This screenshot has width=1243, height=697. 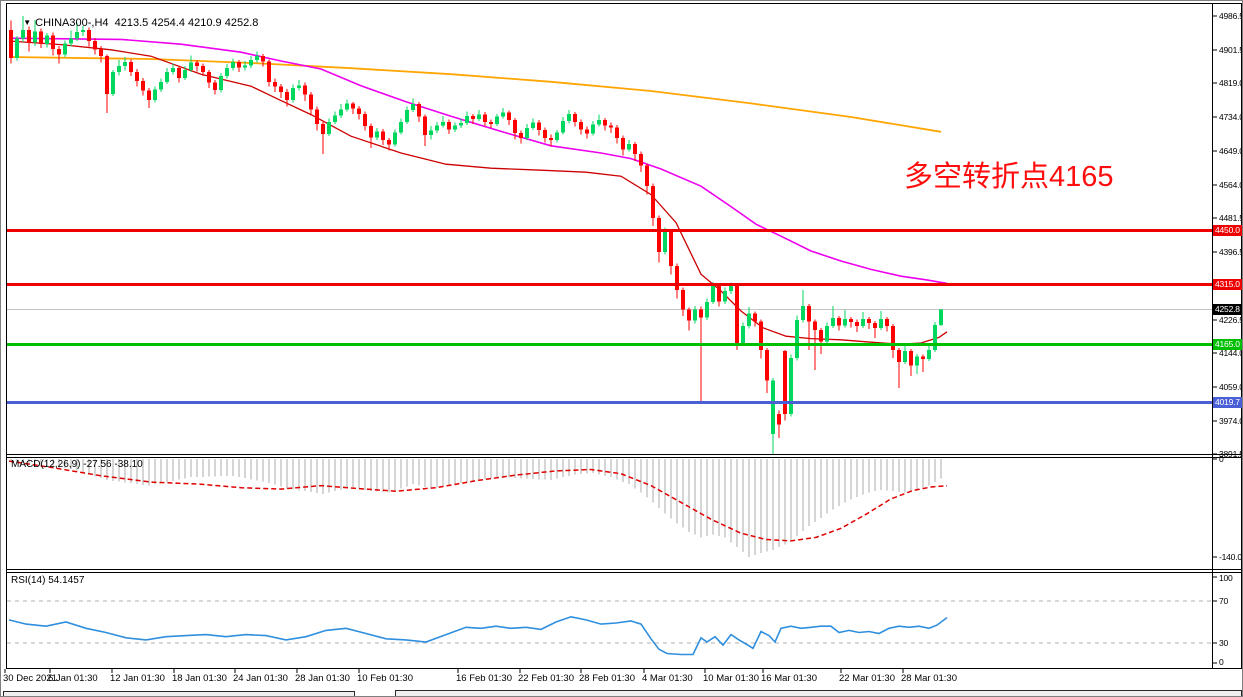 I want to click on rsi-tick-label: 100, so click(x=1226, y=578).